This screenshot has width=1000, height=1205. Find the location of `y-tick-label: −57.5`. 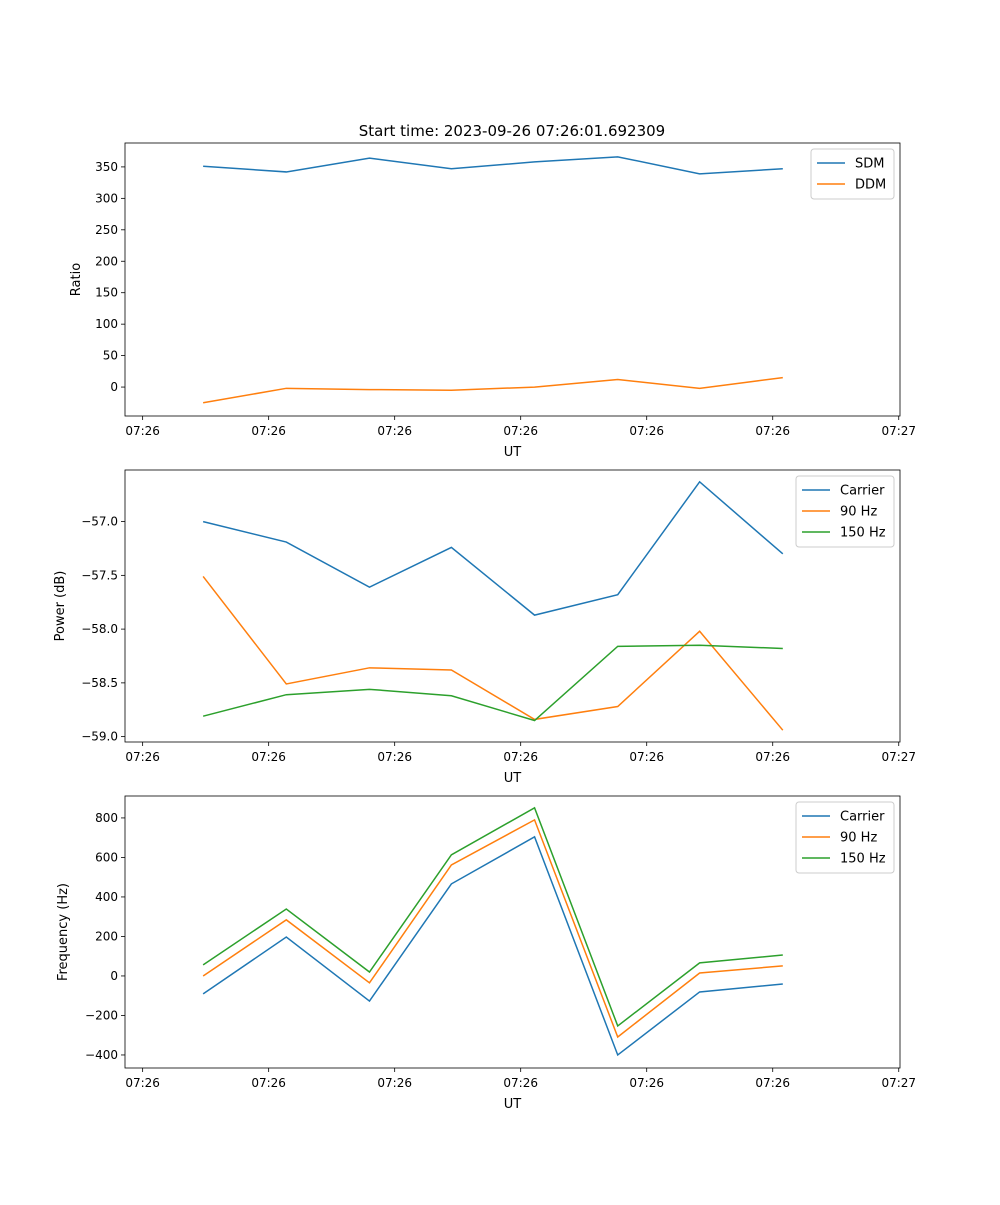

y-tick-label: −57.5 is located at coordinates (99, 575).